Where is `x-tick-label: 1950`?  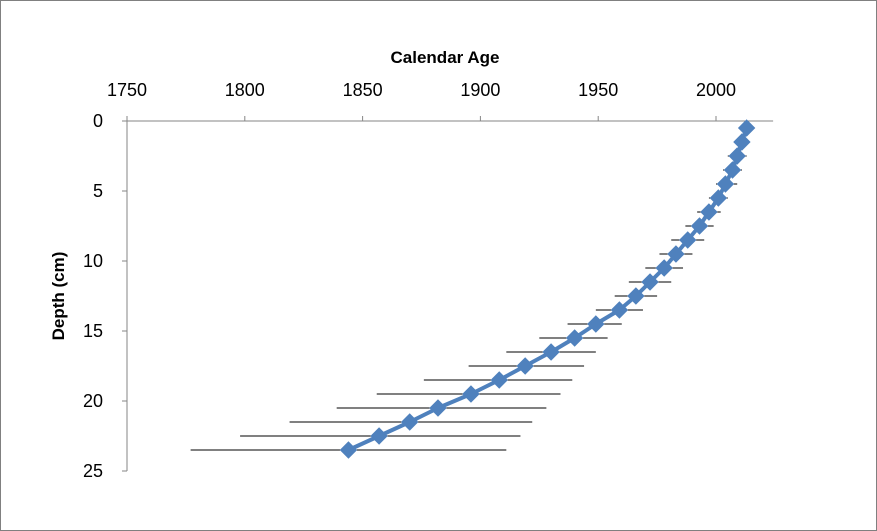
x-tick-label: 1950 is located at coordinates (598, 90).